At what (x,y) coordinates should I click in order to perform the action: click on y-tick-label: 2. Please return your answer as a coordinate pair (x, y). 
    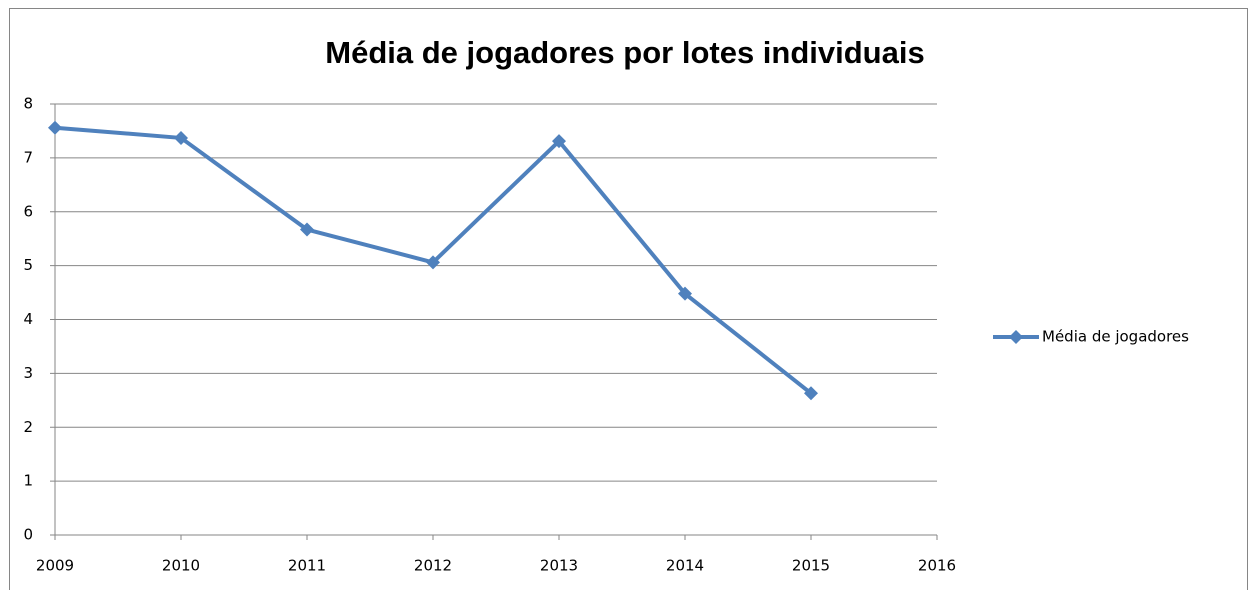
    Looking at the image, I should click on (28, 427).